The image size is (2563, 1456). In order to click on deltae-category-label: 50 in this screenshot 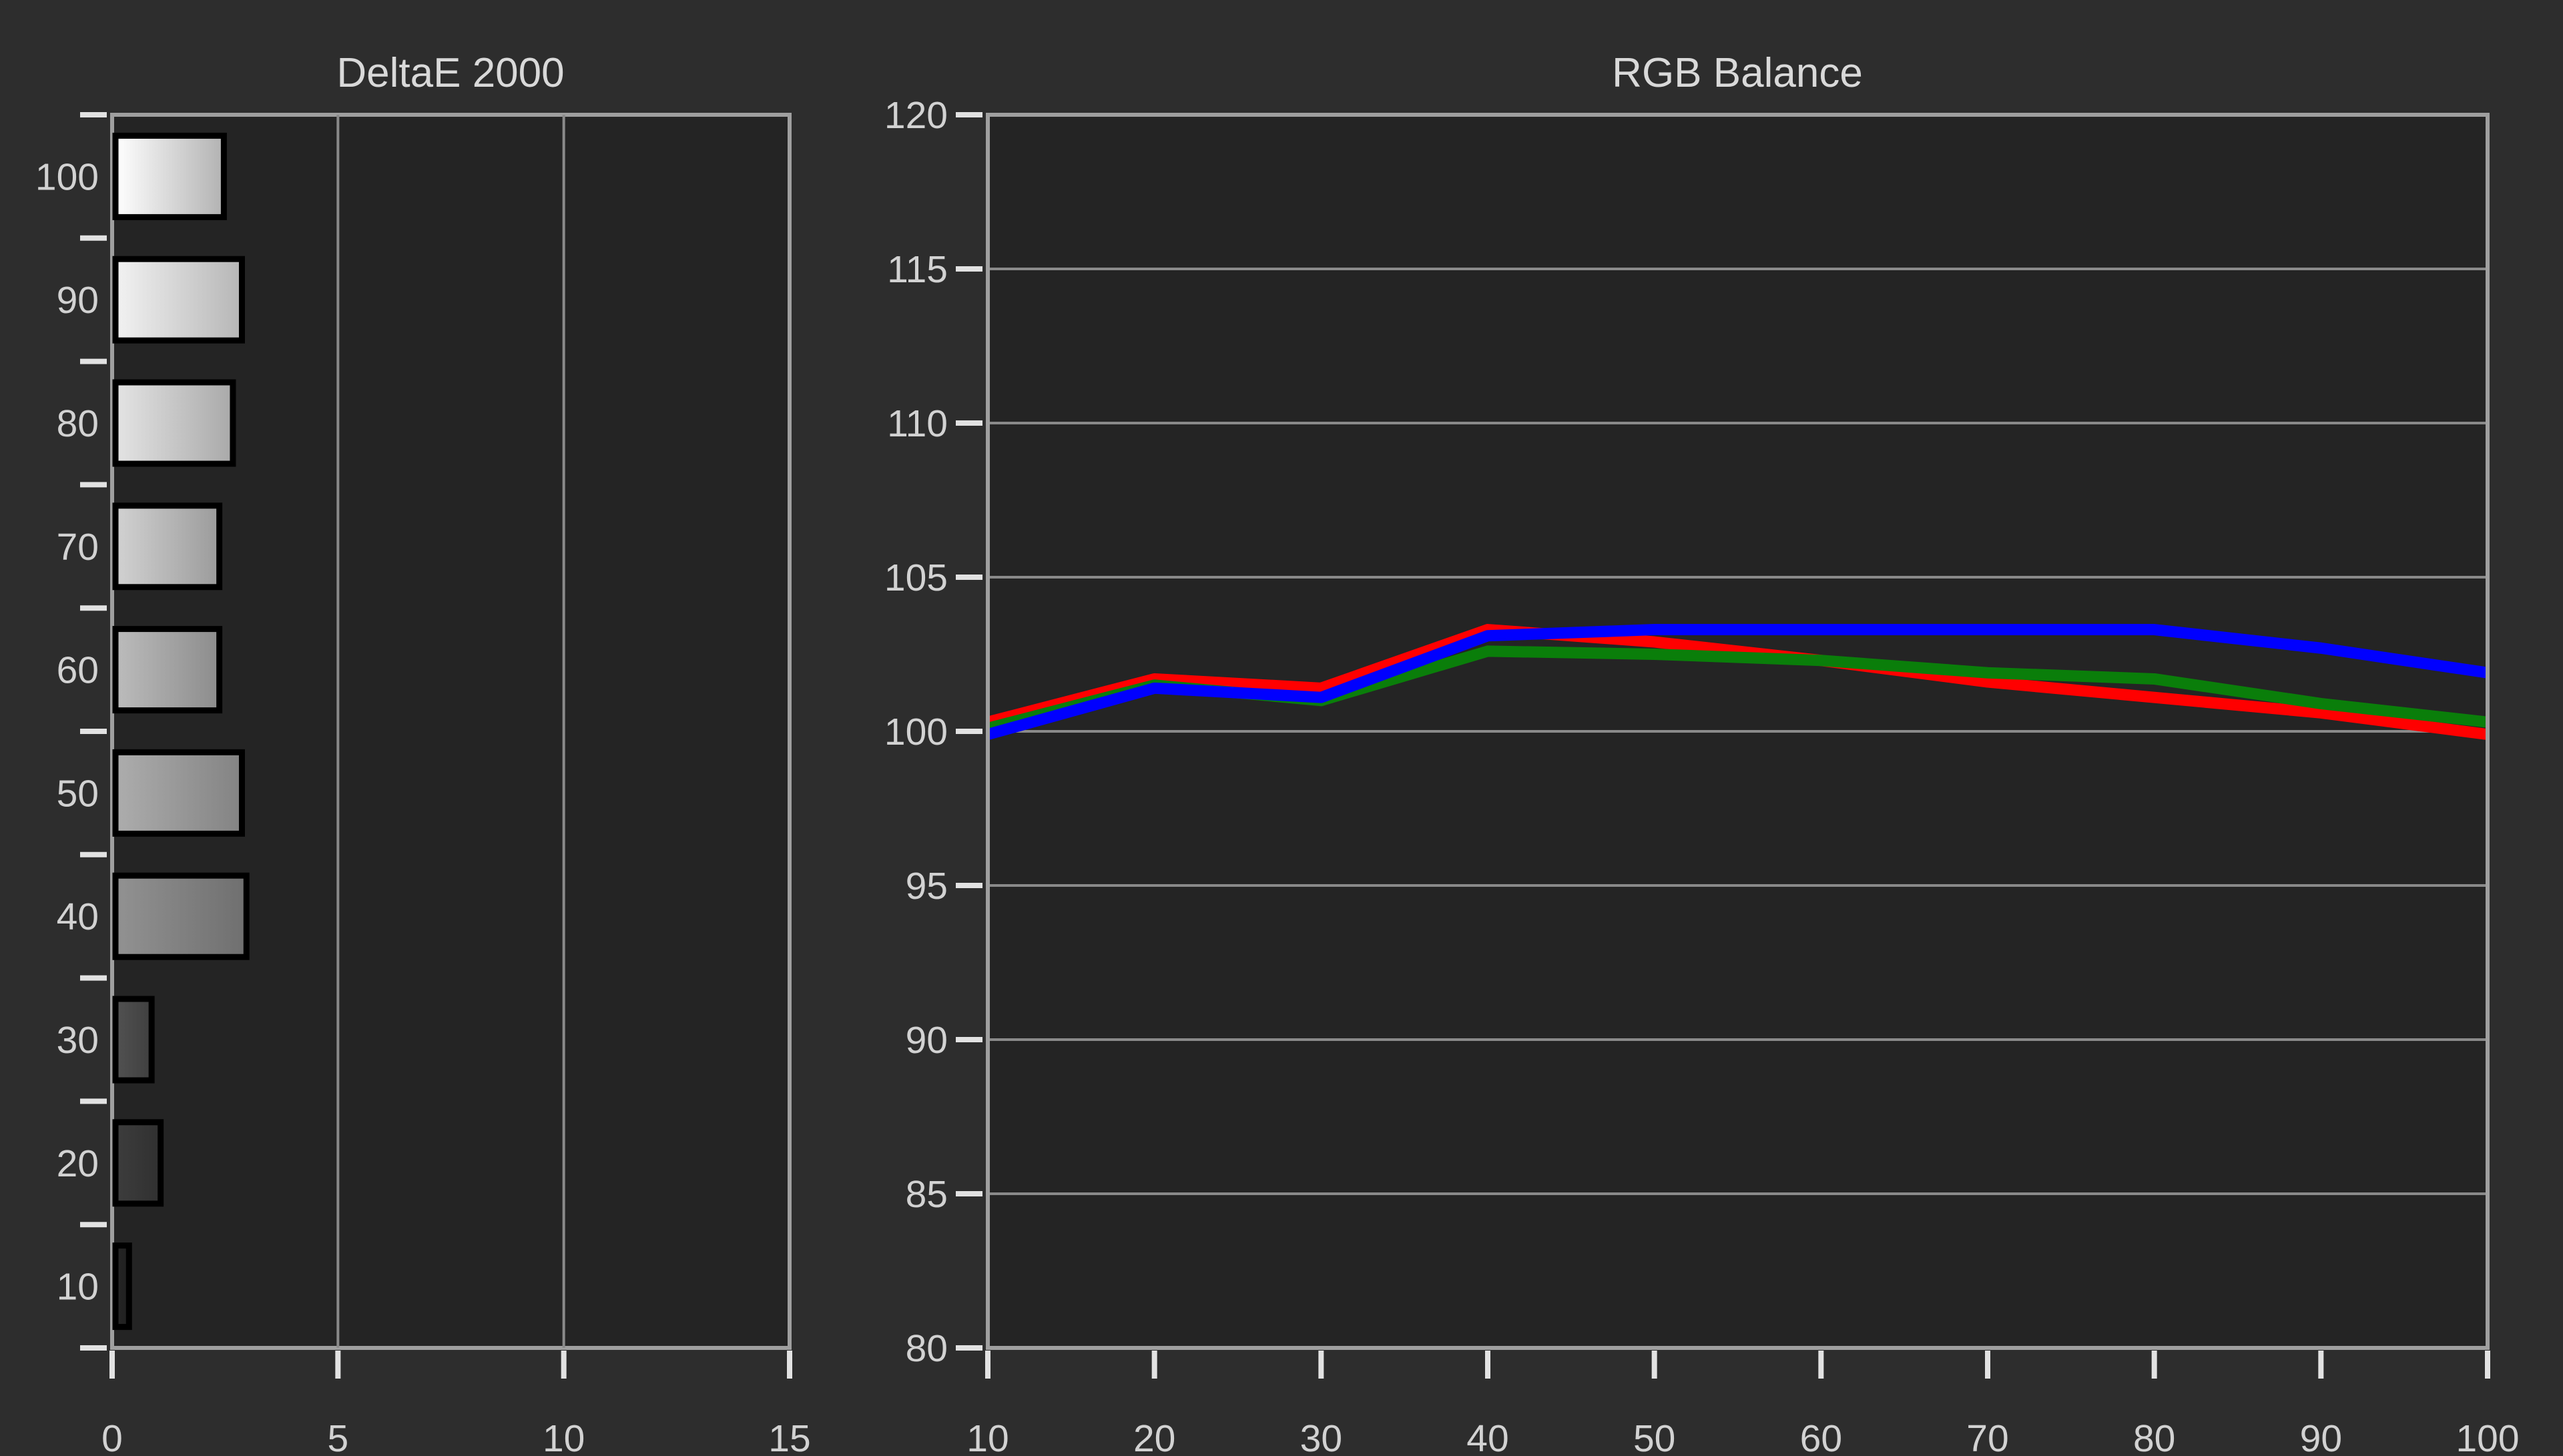, I will do `click(78, 793)`.